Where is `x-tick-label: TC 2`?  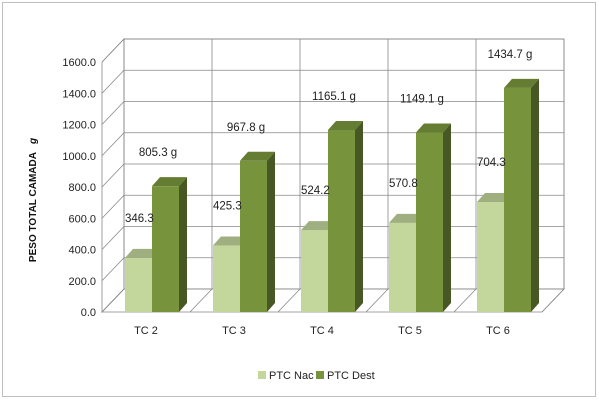 x-tick-label: TC 2 is located at coordinates (146, 331).